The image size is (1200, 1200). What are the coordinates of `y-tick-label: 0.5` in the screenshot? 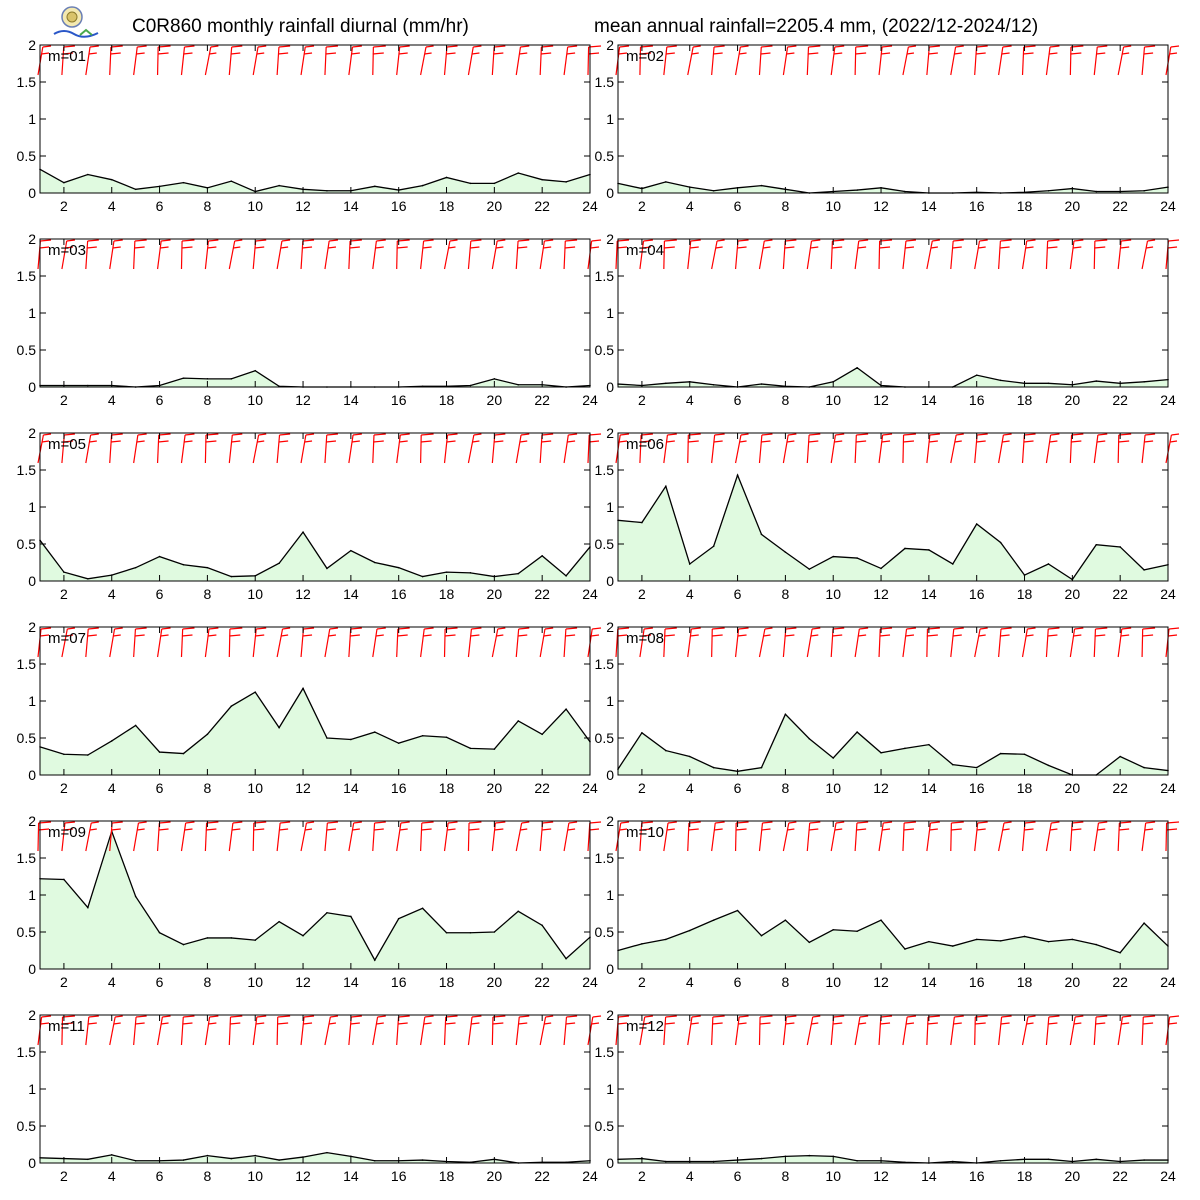 It's located at (27, 1126).